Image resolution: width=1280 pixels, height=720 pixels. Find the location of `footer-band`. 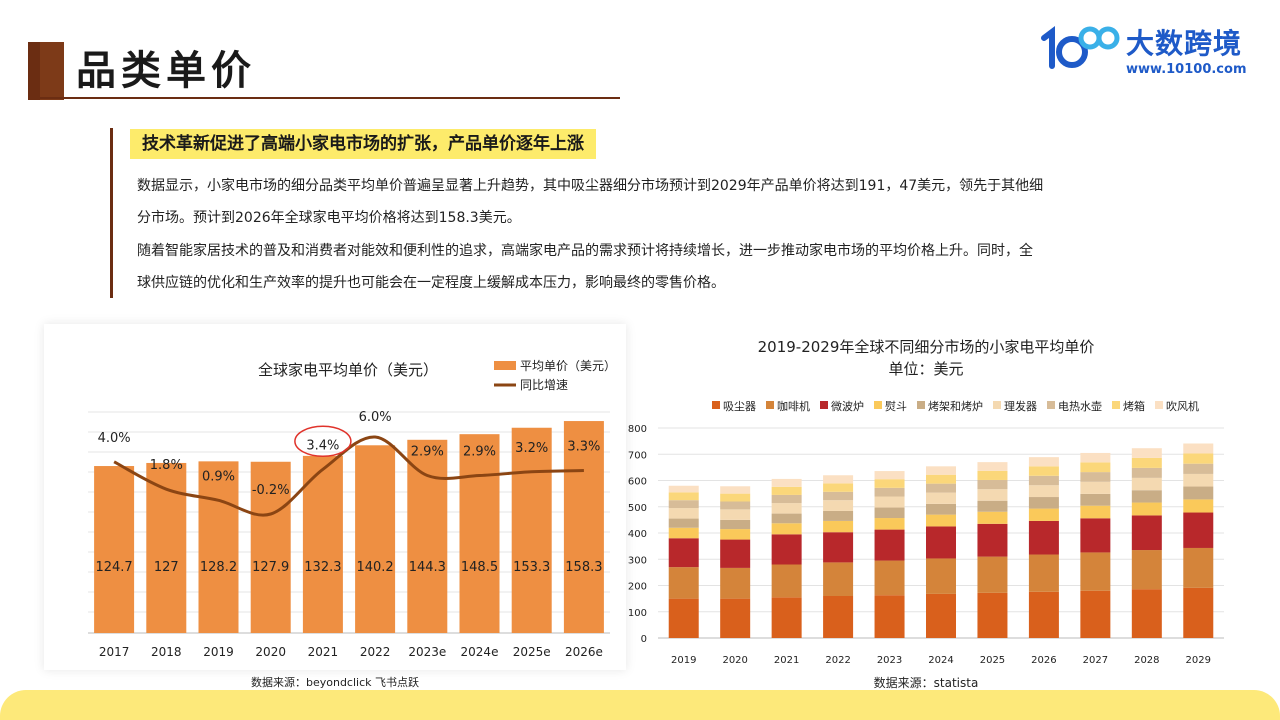

footer-band is located at coordinates (640, 705).